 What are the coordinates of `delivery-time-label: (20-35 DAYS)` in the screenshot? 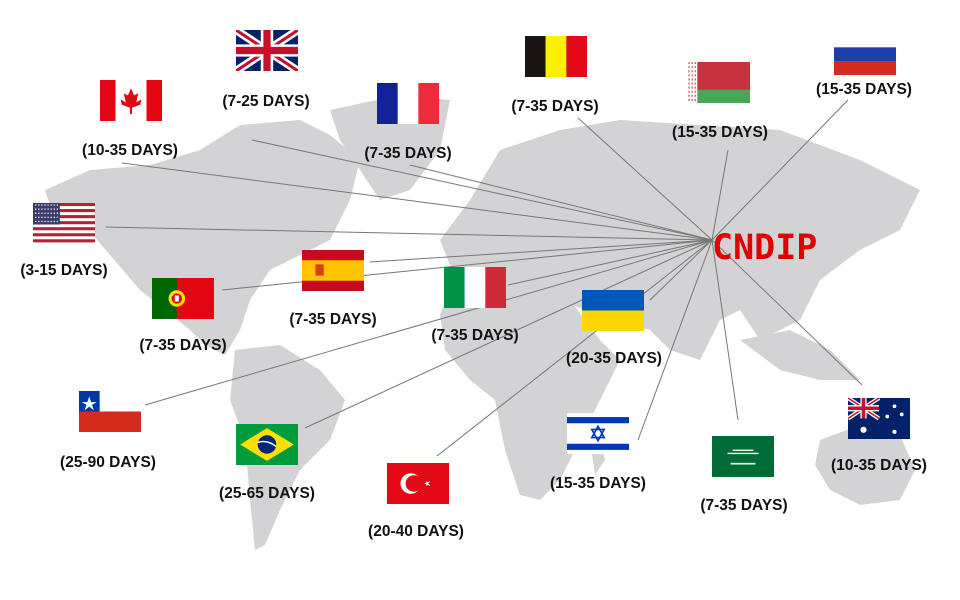 It's located at (614, 358).